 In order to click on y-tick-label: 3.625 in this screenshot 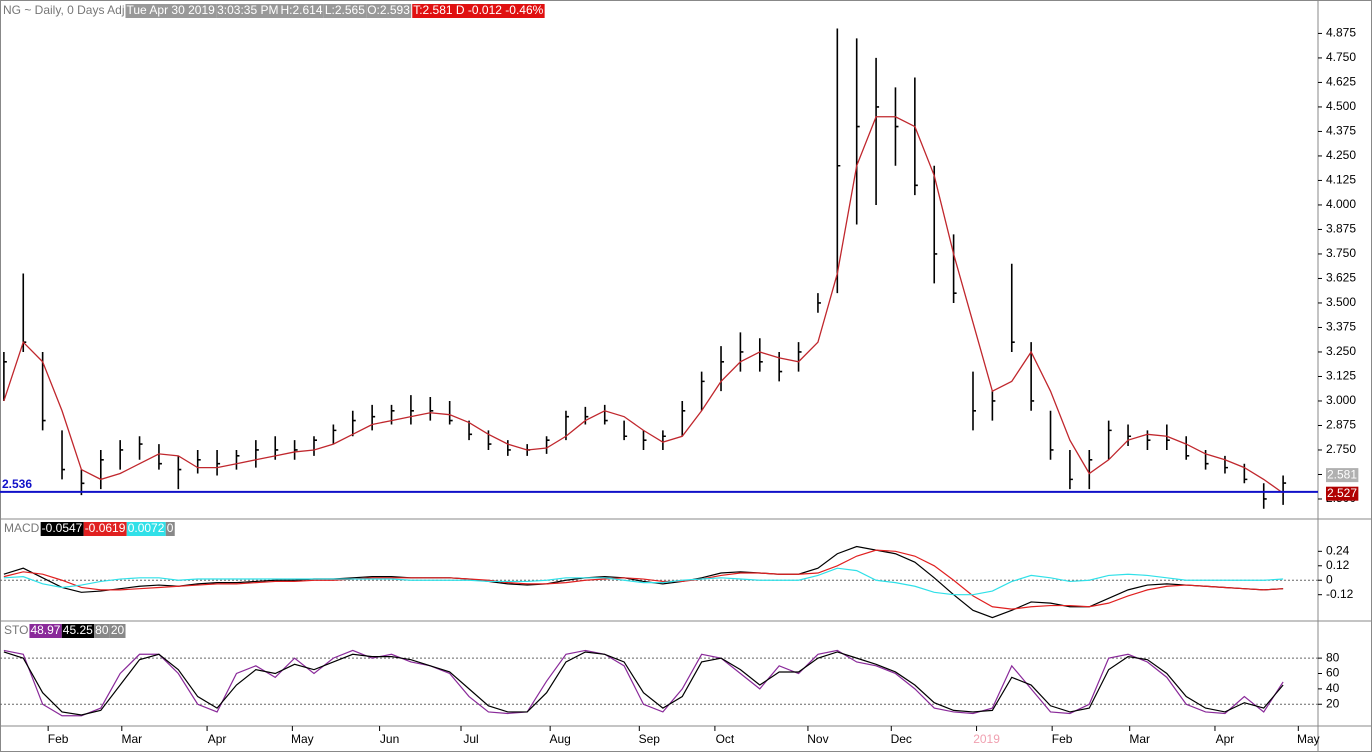, I will do `click(1341, 278)`.